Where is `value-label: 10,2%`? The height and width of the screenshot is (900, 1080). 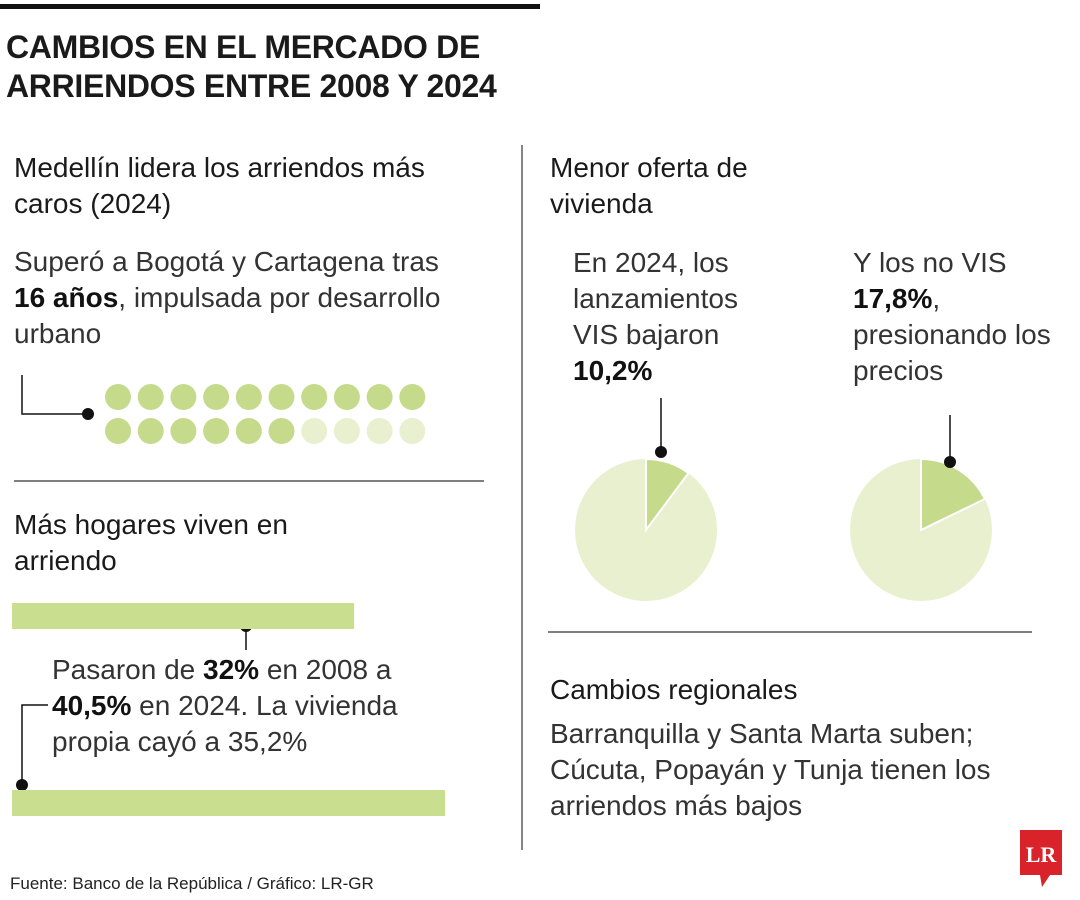 value-label: 10,2% is located at coordinates (613, 370).